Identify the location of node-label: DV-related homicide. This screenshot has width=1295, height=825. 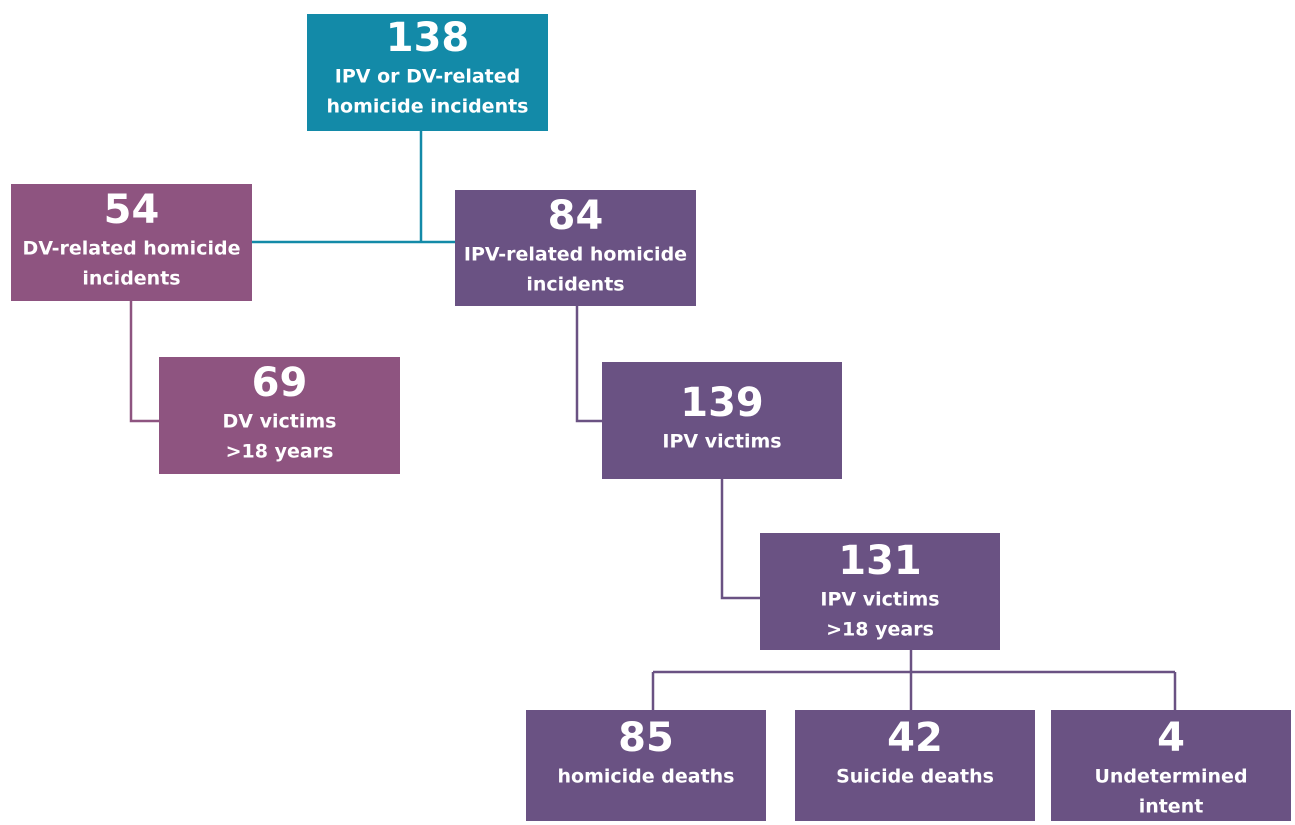
(132, 249).